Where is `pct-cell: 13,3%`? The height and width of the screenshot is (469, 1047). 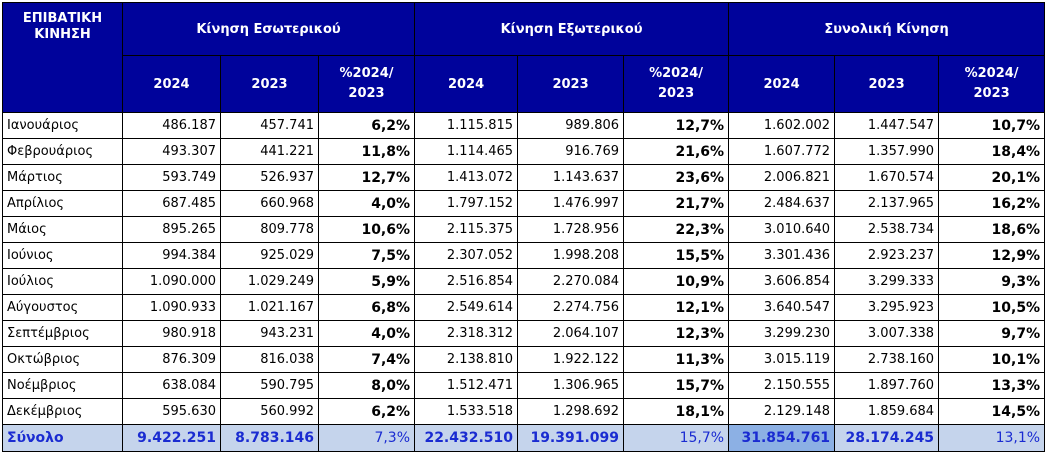
pct-cell: 13,3% is located at coordinates (992, 385).